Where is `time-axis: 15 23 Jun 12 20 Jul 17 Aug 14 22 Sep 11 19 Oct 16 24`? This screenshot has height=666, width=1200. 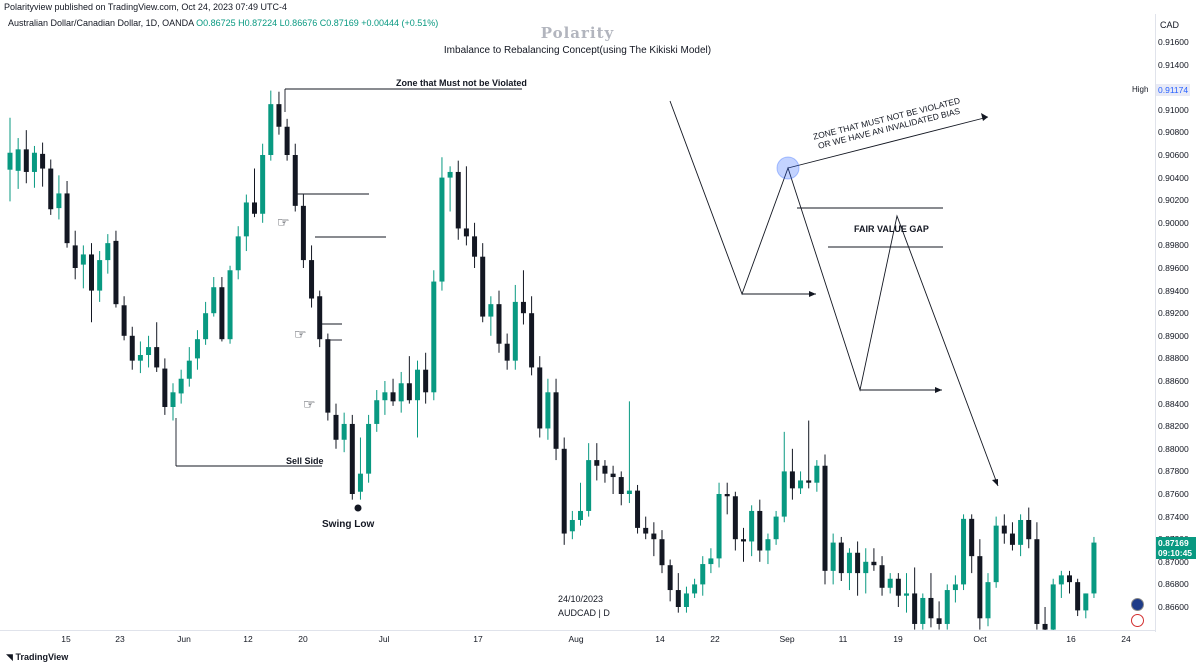
time-axis: 15 23 Jun 12 20 Jul 17 Aug 14 22 Sep 11 19 Oct 16 24 is located at coordinates (577, 638).